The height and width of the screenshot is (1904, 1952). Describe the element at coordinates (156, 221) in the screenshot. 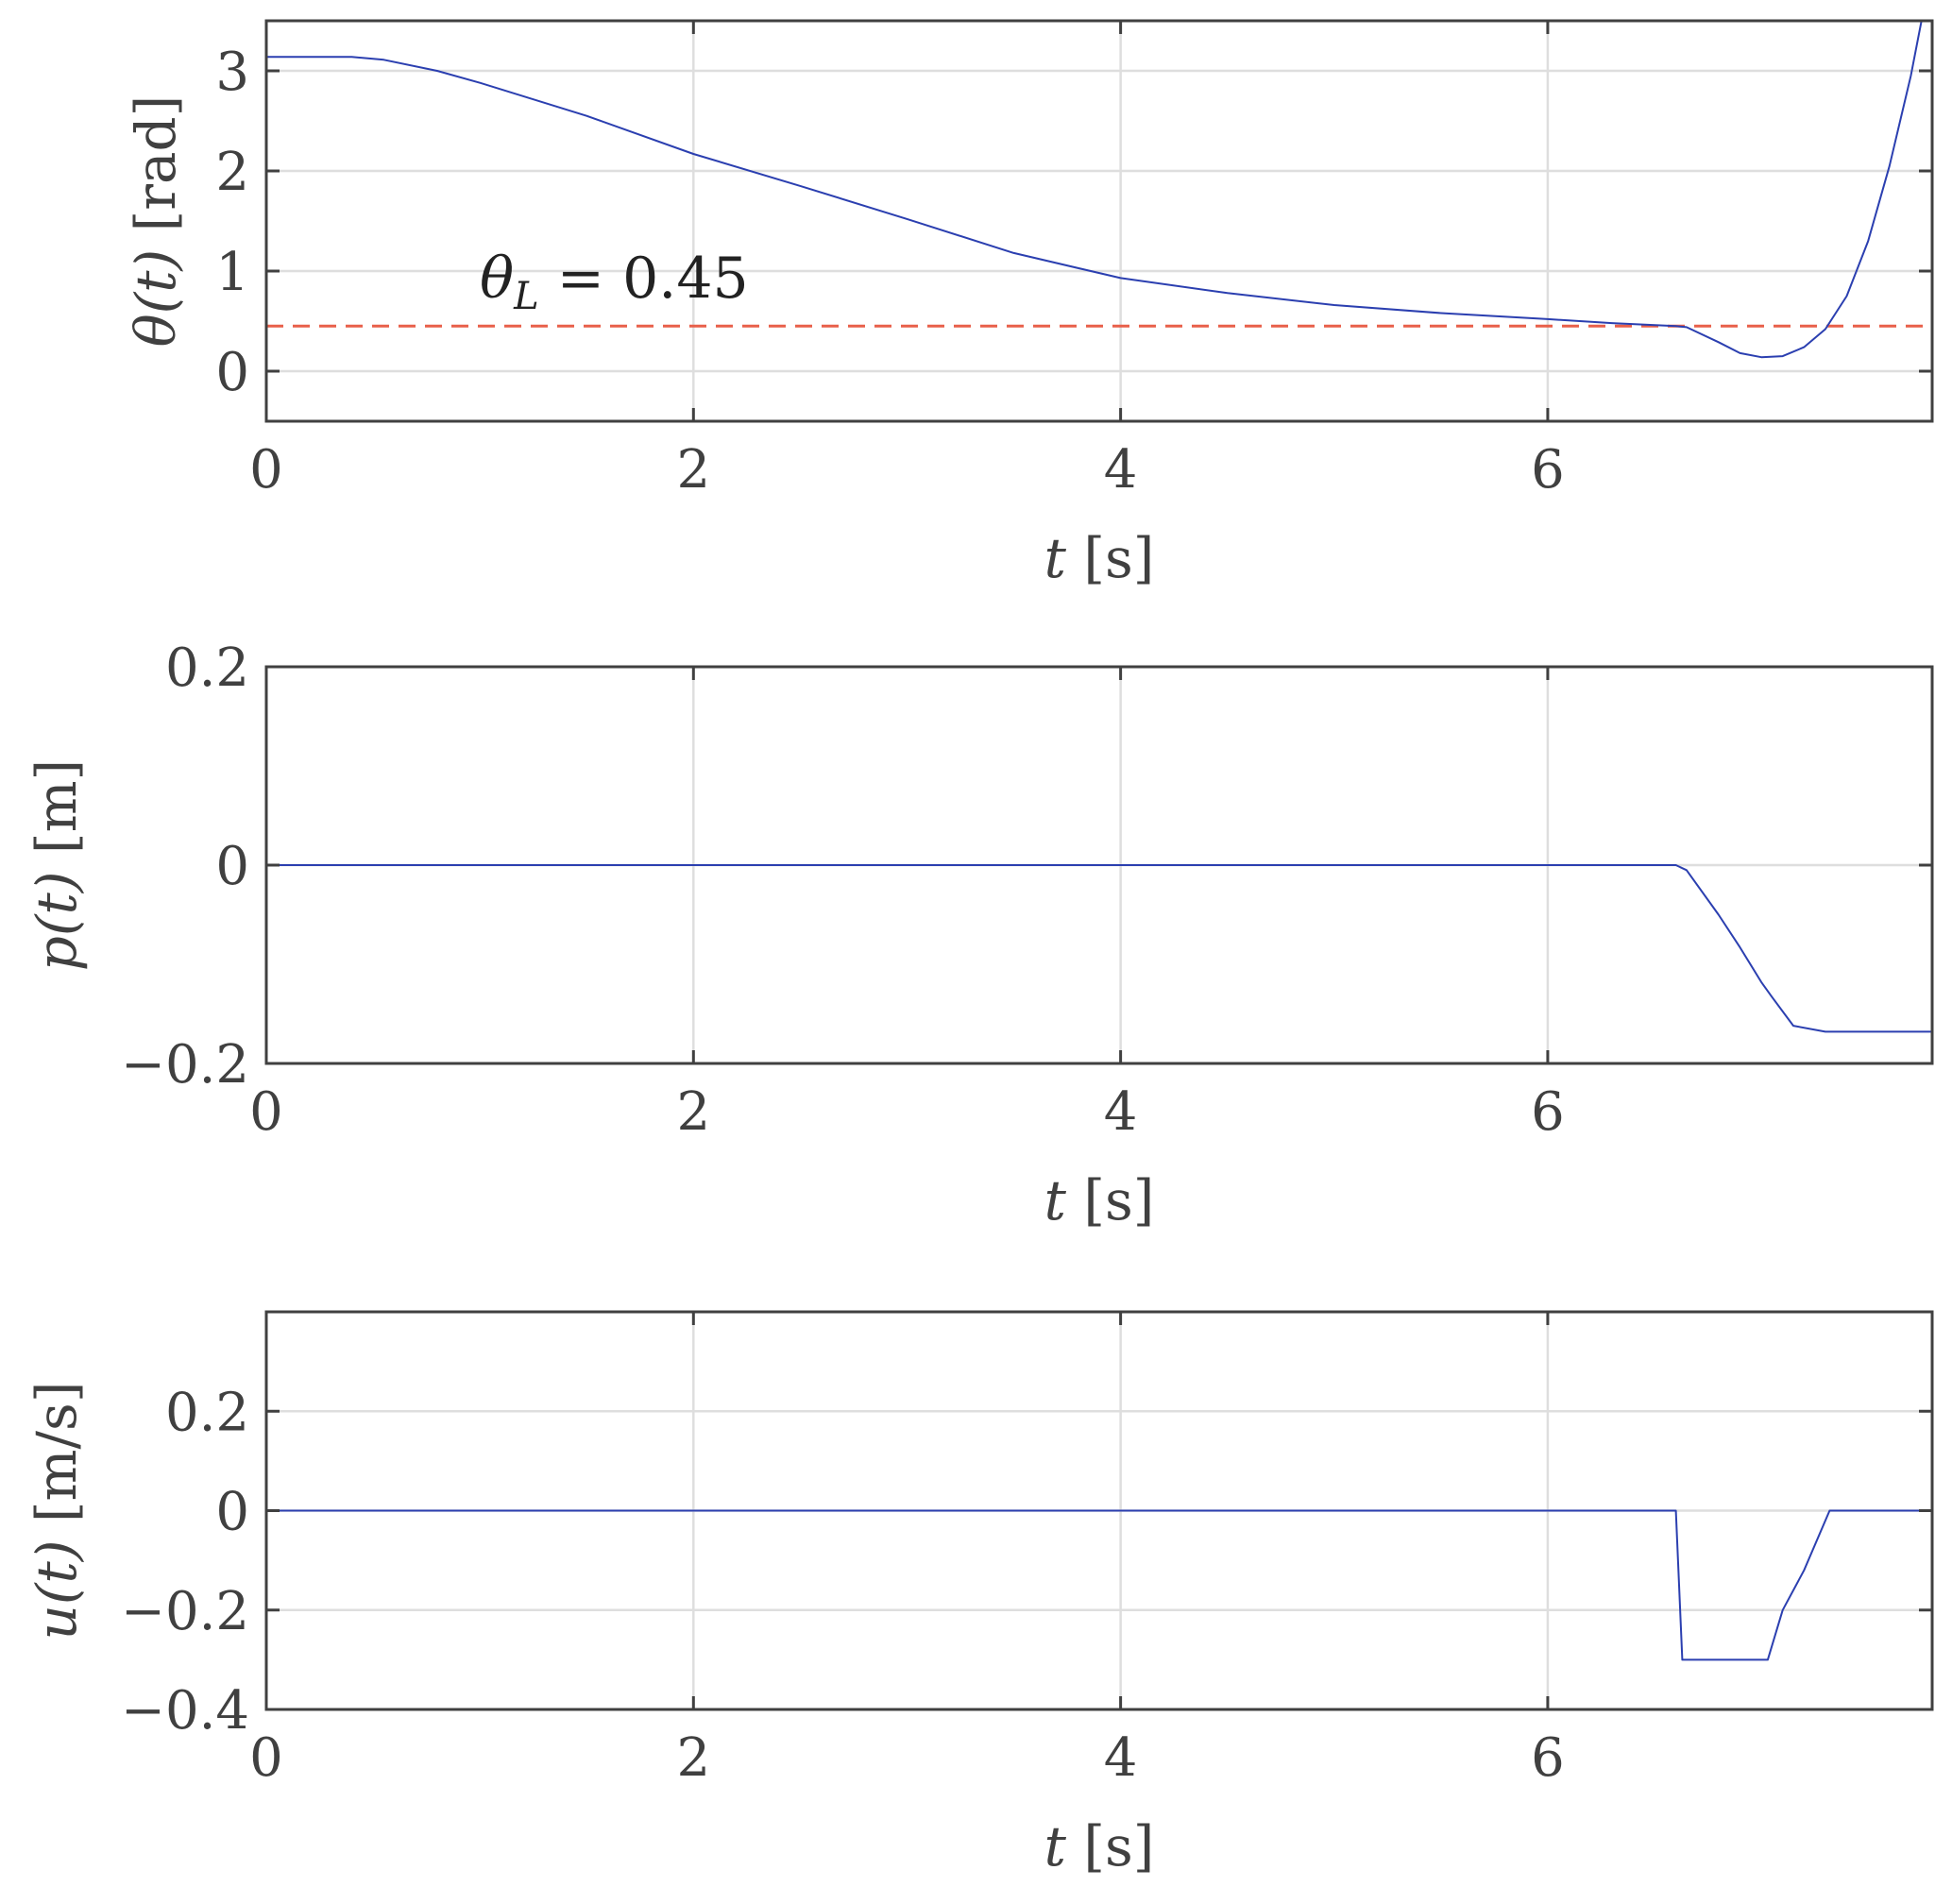

I see `y-axis-label: θ(t) [rad]` at that location.